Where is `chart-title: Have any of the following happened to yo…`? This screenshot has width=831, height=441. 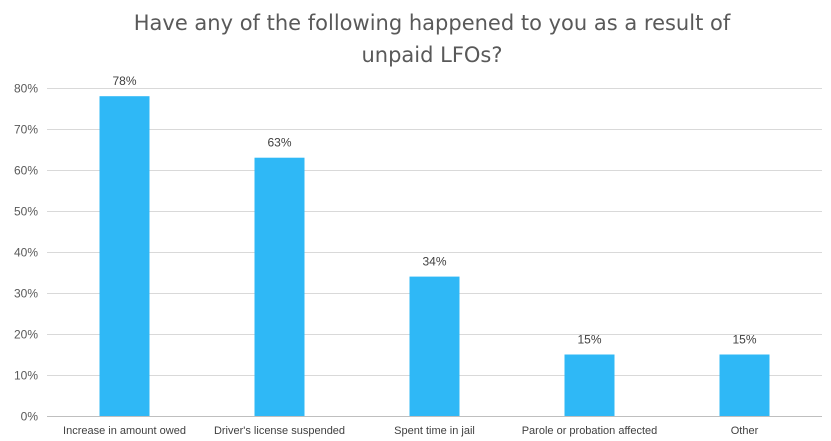 chart-title: Have any of the following happened to yo… is located at coordinates (432, 39).